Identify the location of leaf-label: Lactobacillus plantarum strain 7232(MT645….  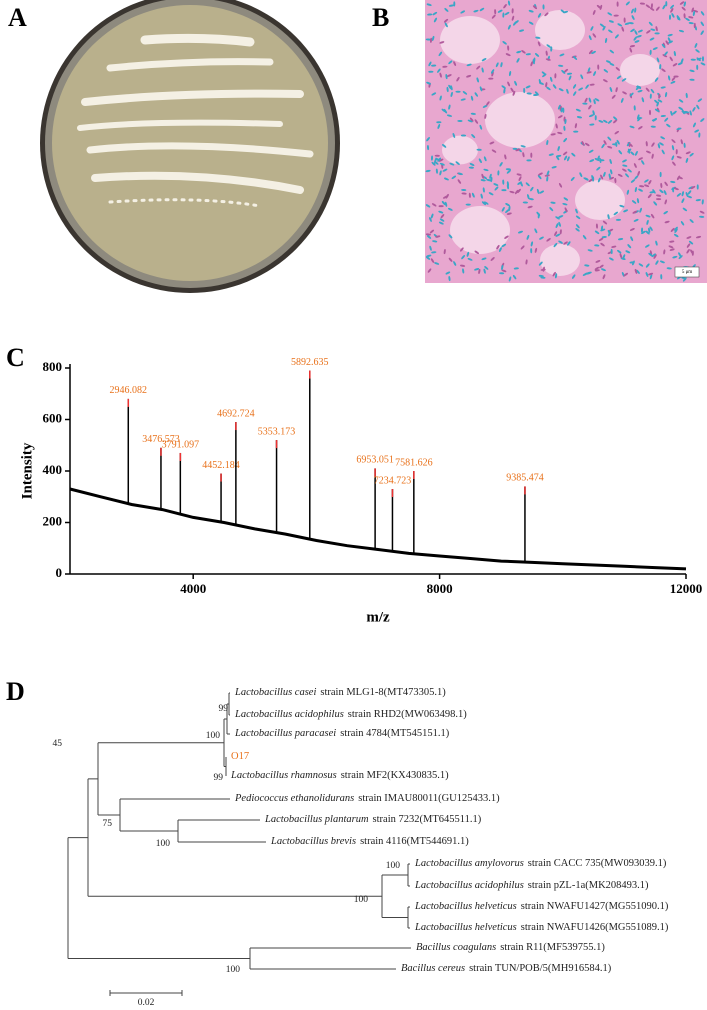
(373, 819).